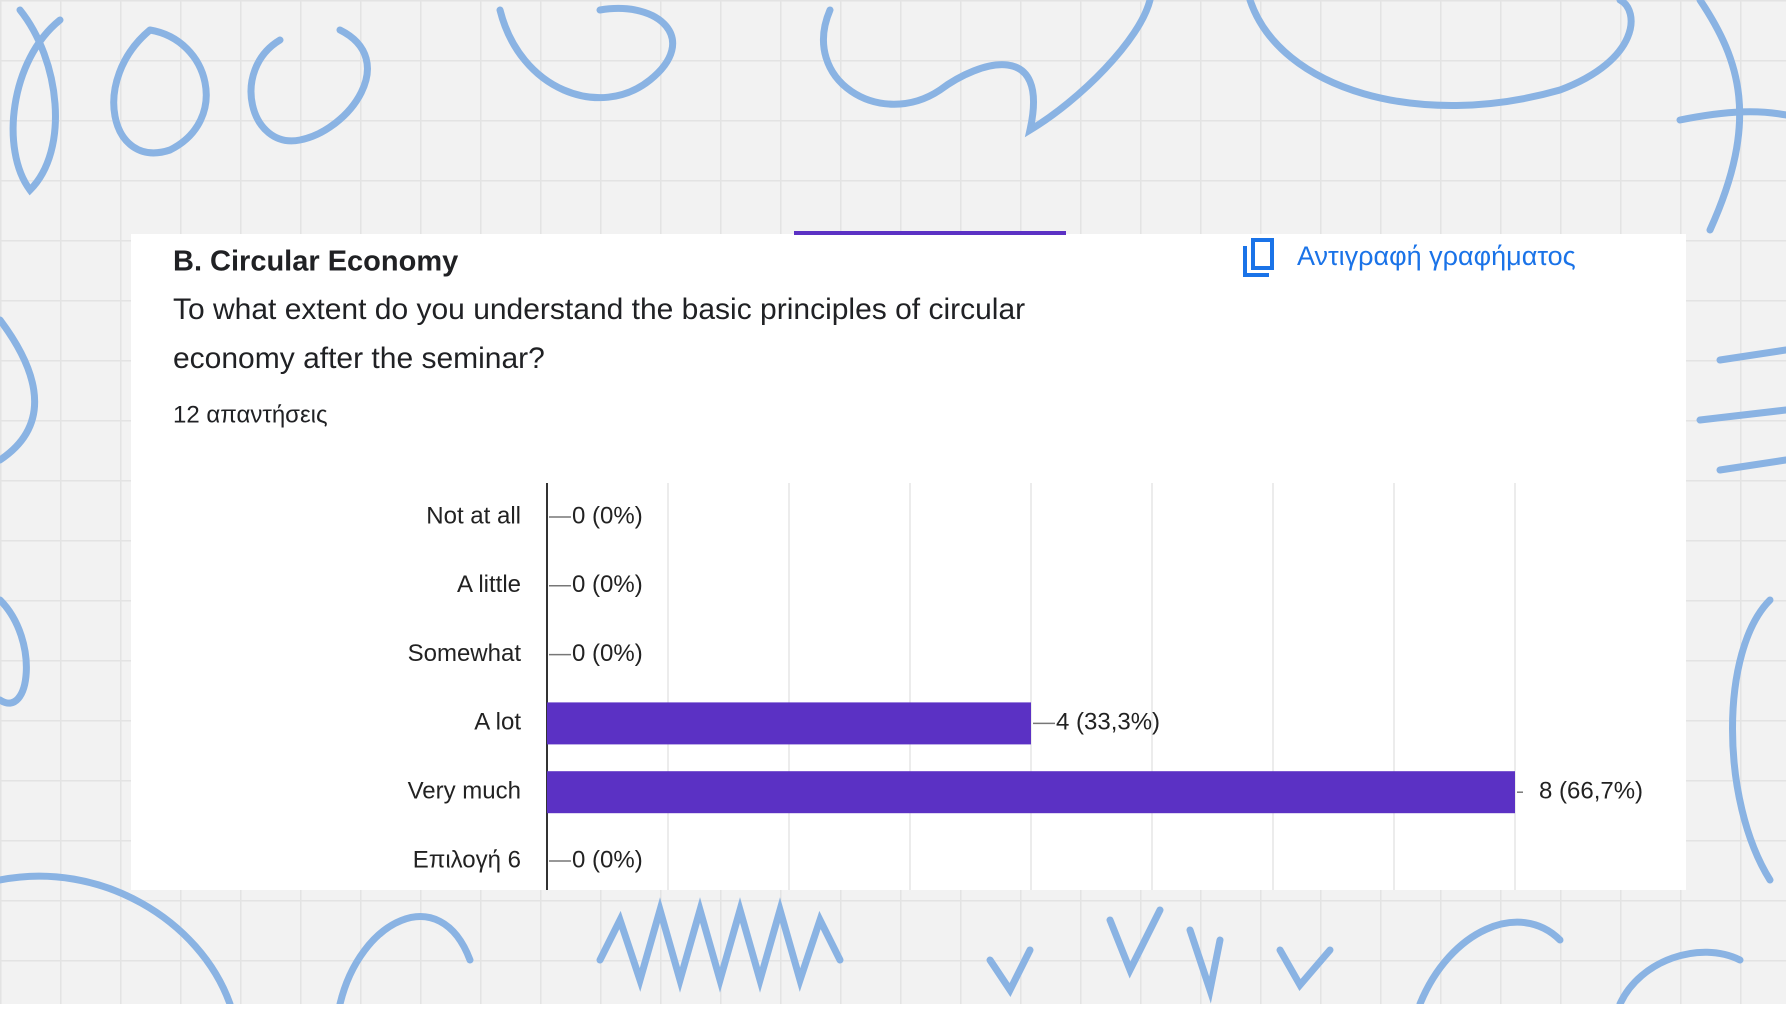 The height and width of the screenshot is (1009, 1786). What do you see at coordinates (1108, 722) in the screenshot?
I see `value-label: 4 (33,3%)` at bounding box center [1108, 722].